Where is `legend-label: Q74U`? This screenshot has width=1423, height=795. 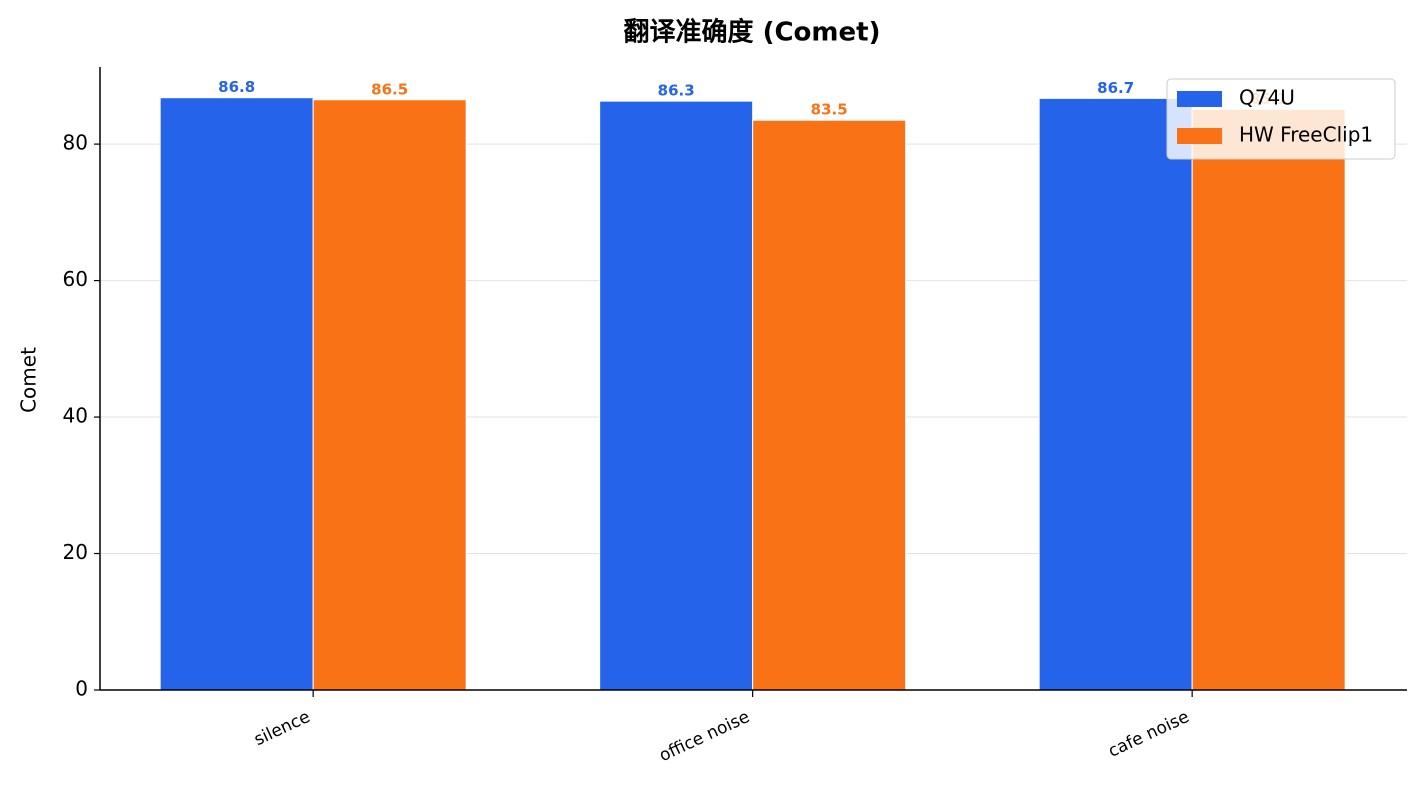
legend-label: Q74U is located at coordinates (1267, 98).